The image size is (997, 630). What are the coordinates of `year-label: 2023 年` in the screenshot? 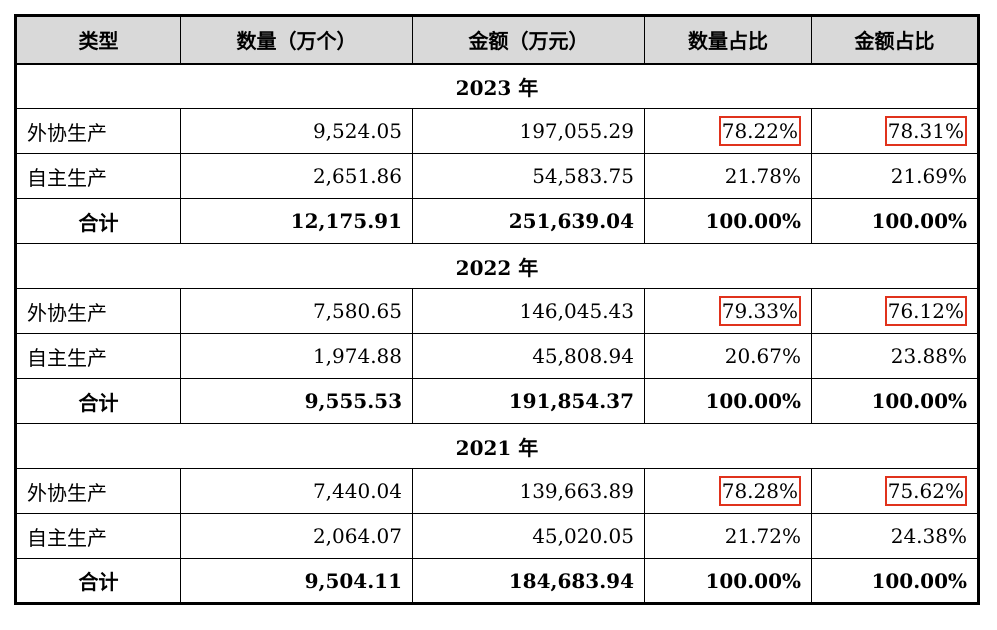 It's located at (497, 86).